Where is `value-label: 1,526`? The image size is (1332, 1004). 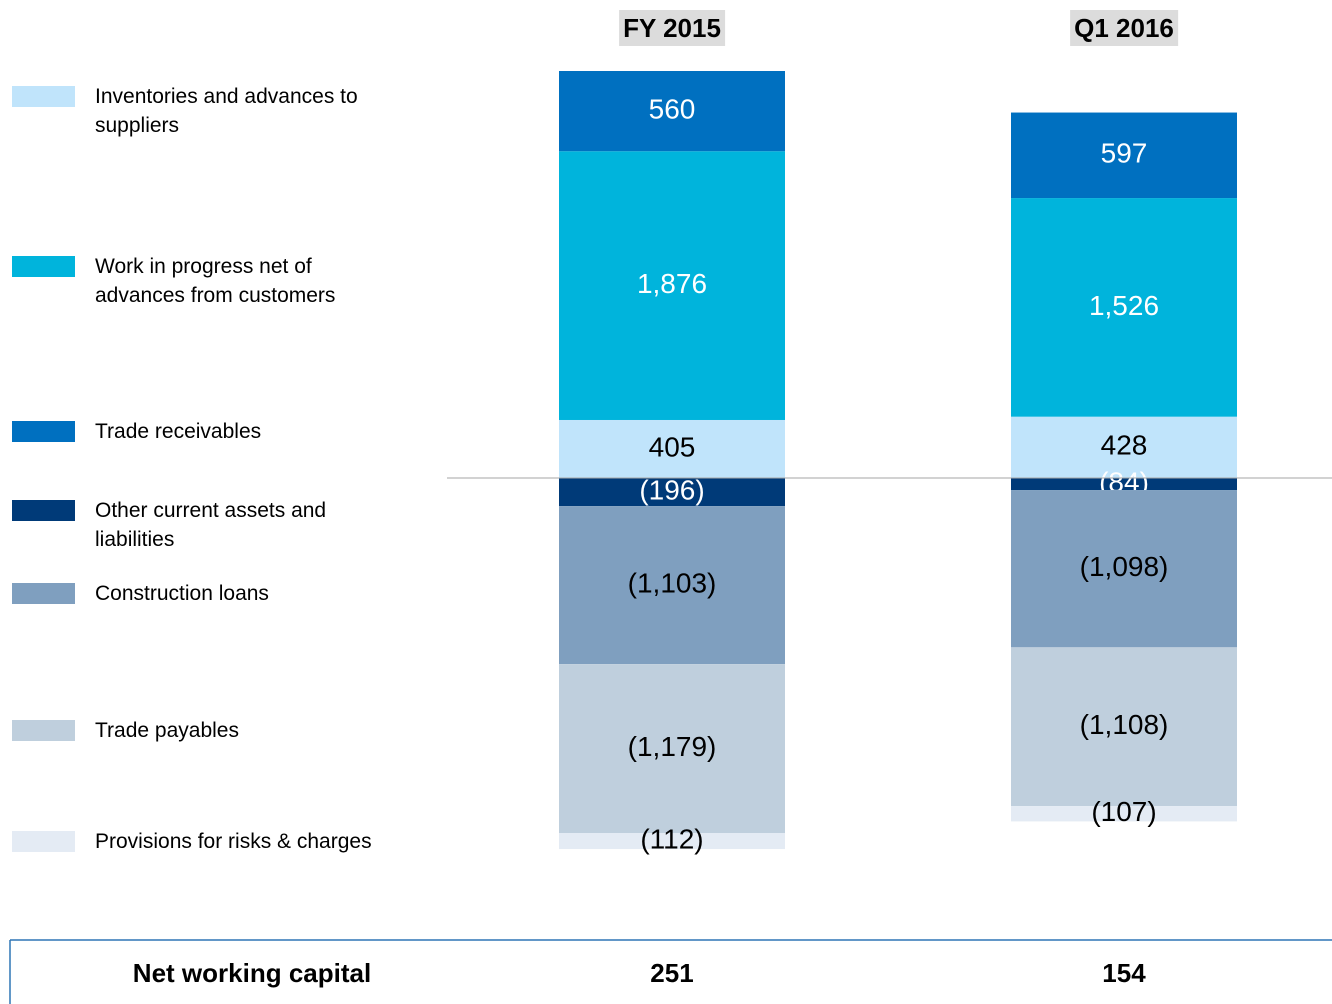
value-label: 1,526 is located at coordinates (1124, 305).